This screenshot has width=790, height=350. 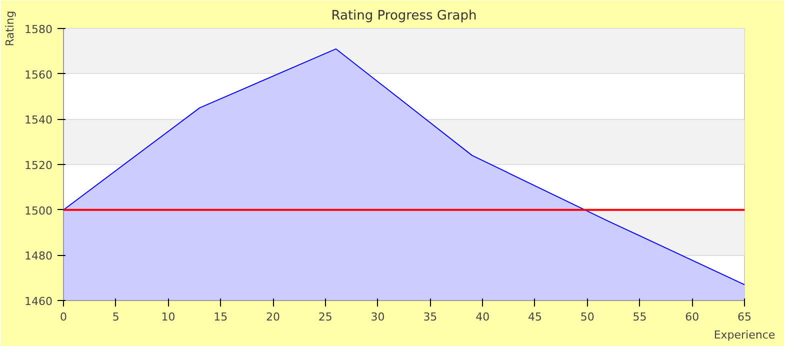 I want to click on x-tick-label: 65, so click(x=745, y=317).